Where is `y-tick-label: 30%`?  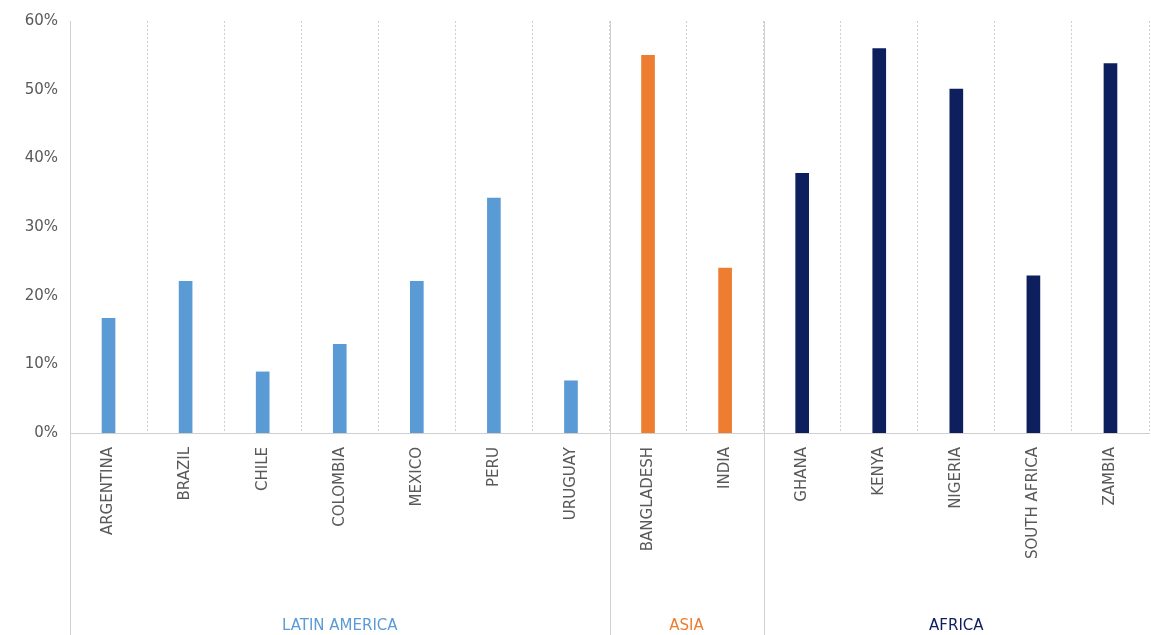 y-tick-label: 30% is located at coordinates (41, 225).